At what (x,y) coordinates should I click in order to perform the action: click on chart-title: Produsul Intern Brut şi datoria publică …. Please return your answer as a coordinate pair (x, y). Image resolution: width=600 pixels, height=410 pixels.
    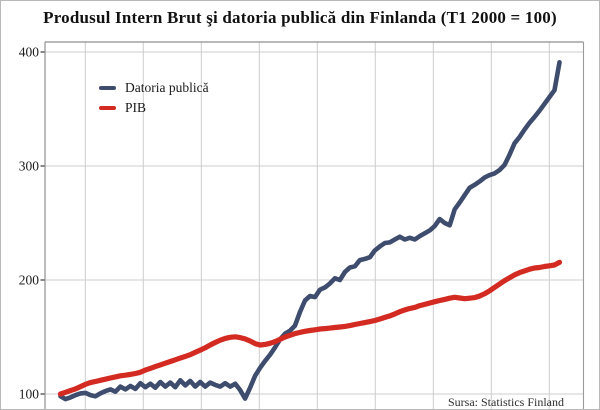
    Looking at the image, I should click on (300, 17).